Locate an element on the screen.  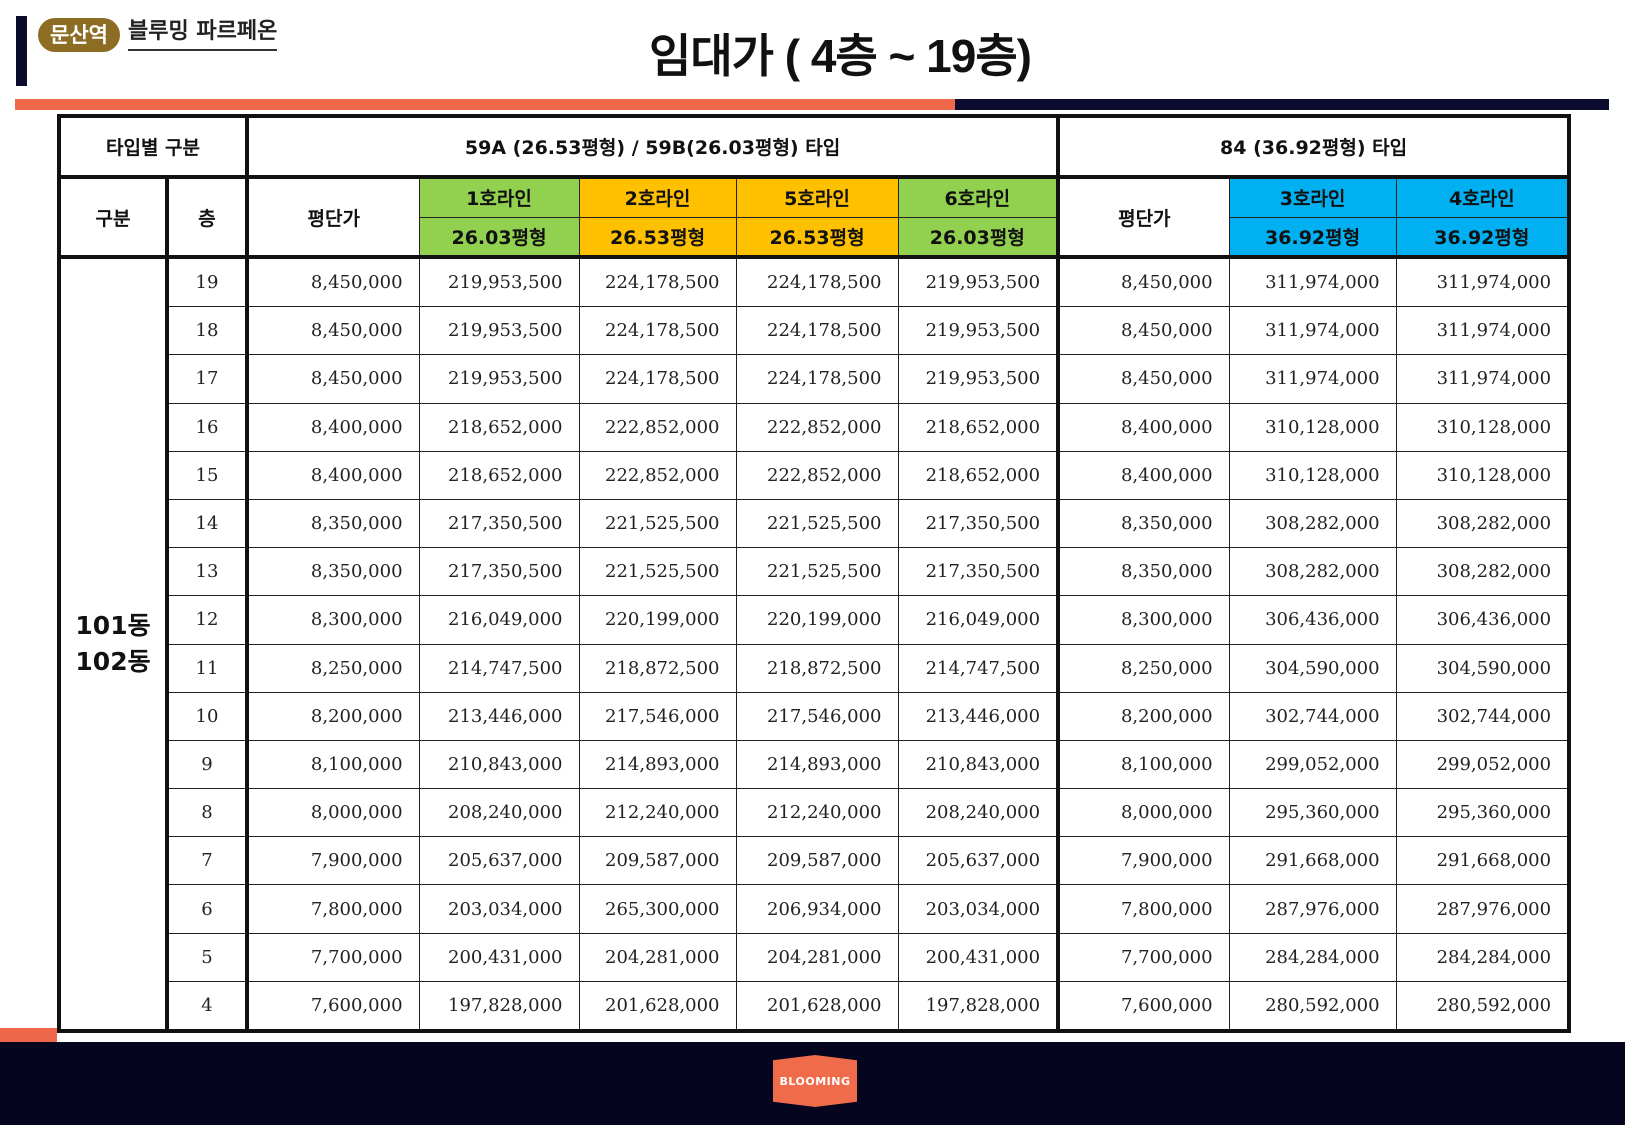
unit-price-59-header: 평단가 is located at coordinates (333, 217).